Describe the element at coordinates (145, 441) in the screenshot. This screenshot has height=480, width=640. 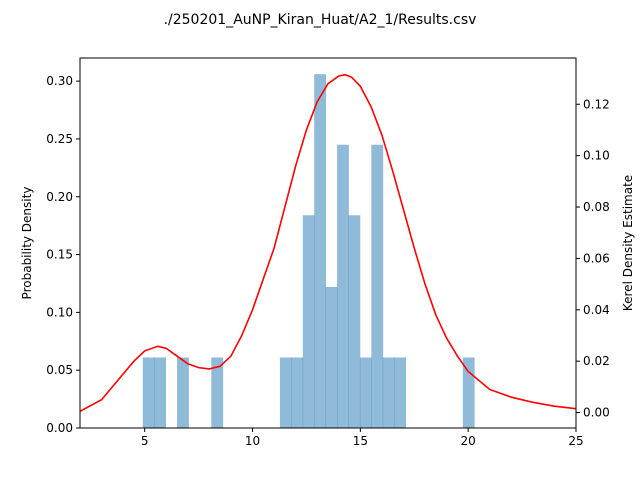
I see `x-tick-label: 5` at that location.